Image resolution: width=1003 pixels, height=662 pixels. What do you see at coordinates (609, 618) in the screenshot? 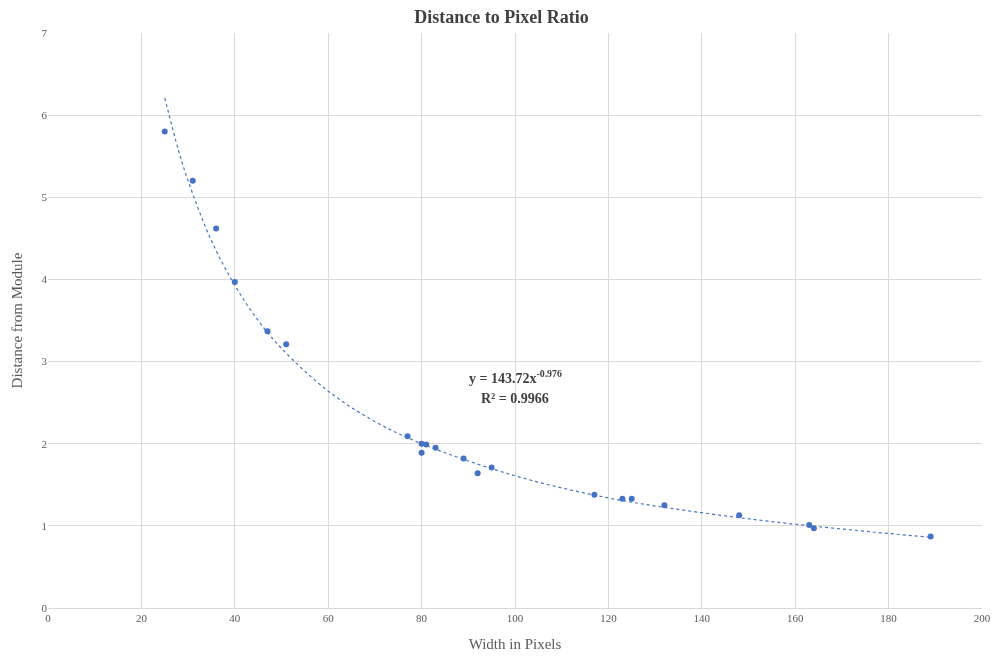
I see `x-tick-label: 120` at bounding box center [609, 618].